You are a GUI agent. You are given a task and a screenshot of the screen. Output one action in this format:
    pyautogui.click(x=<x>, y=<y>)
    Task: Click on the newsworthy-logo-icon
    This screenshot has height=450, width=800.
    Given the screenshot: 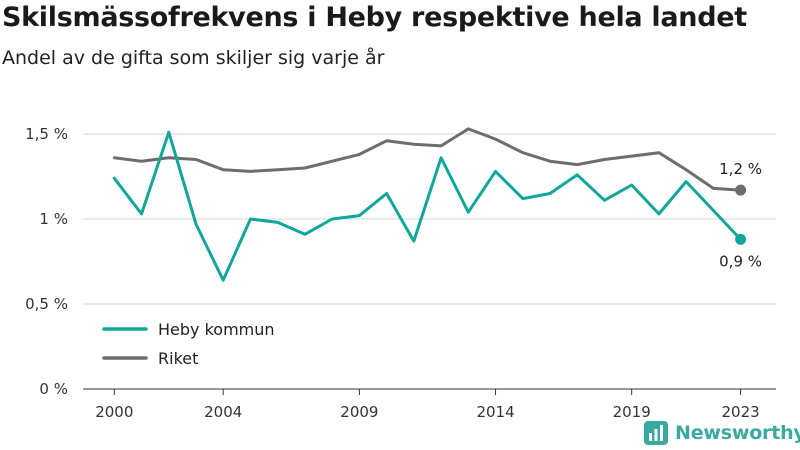 What is the action you would take?
    pyautogui.click(x=656, y=433)
    